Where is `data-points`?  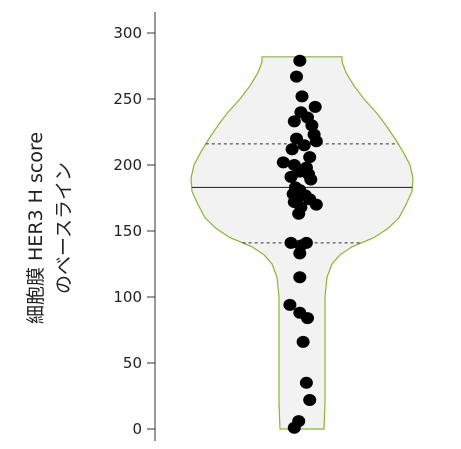 data-points is located at coordinates (299, 244).